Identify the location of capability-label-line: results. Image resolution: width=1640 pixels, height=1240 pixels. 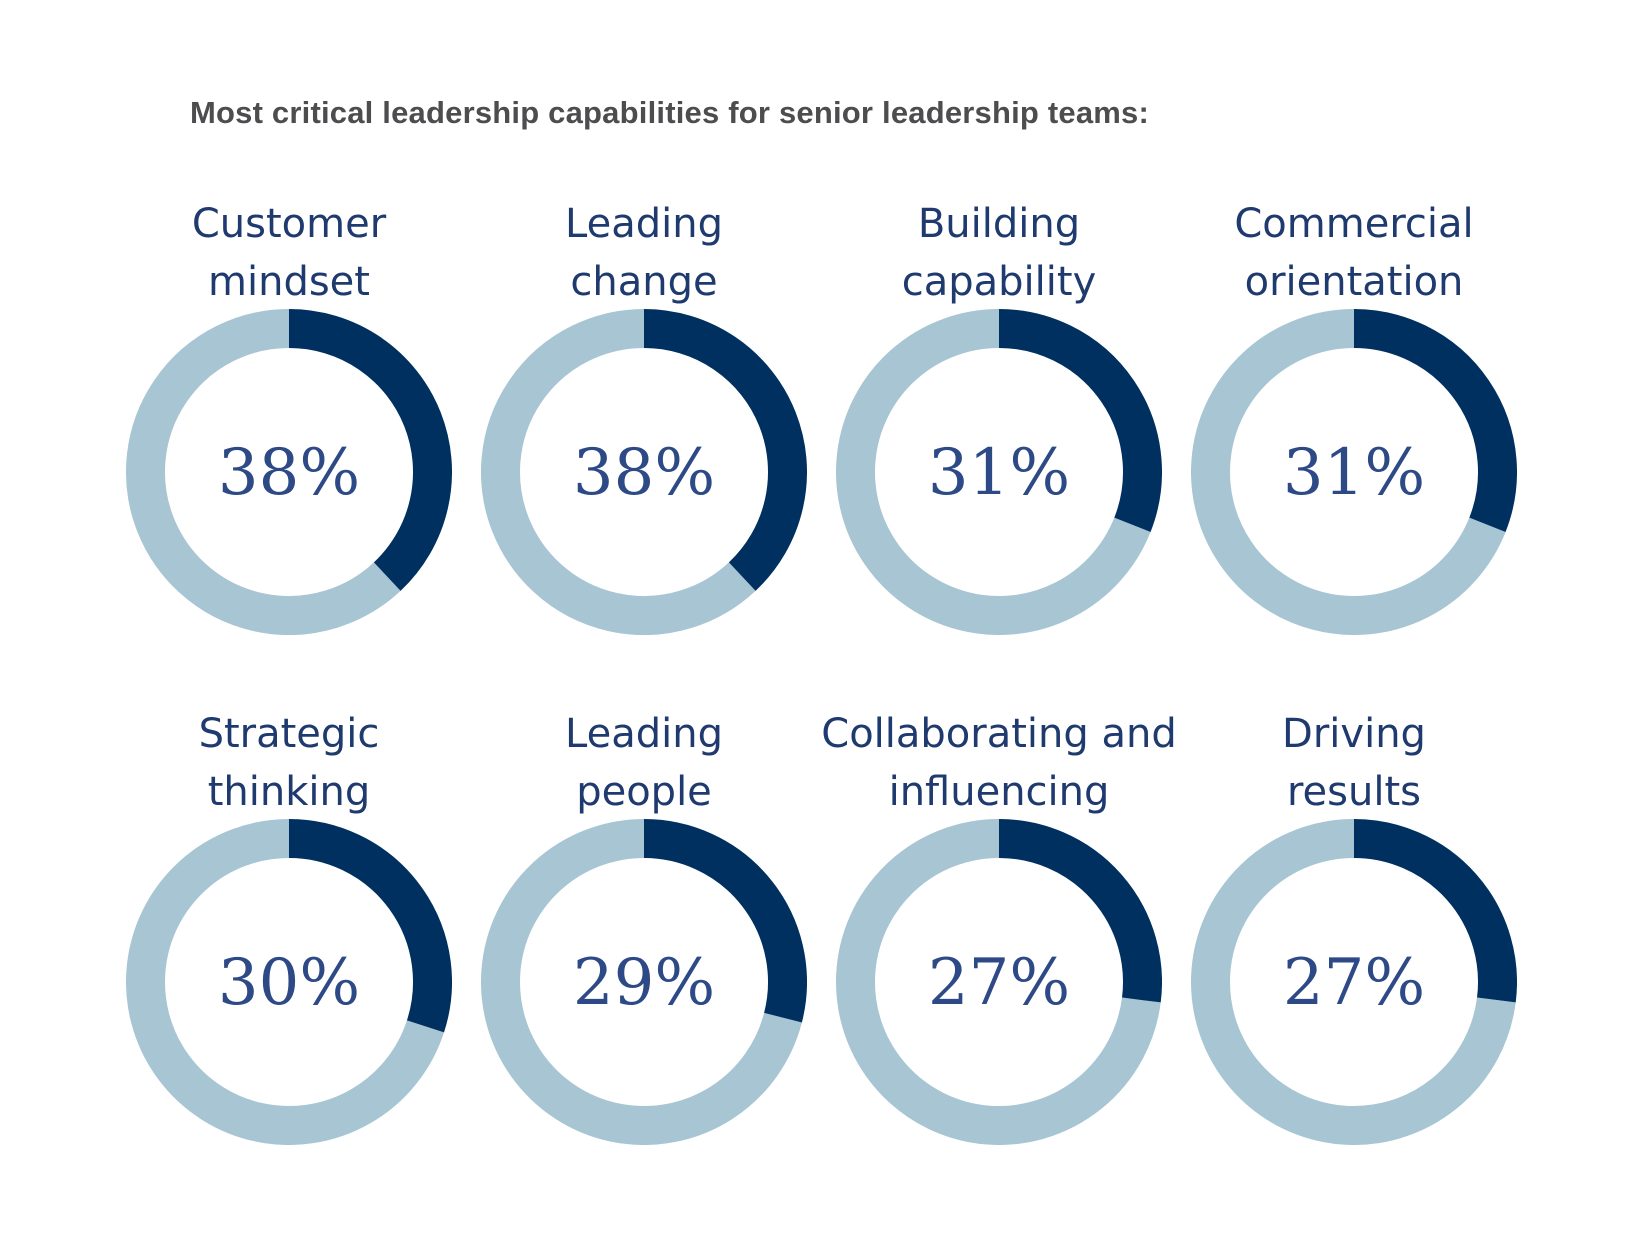
(1353, 792).